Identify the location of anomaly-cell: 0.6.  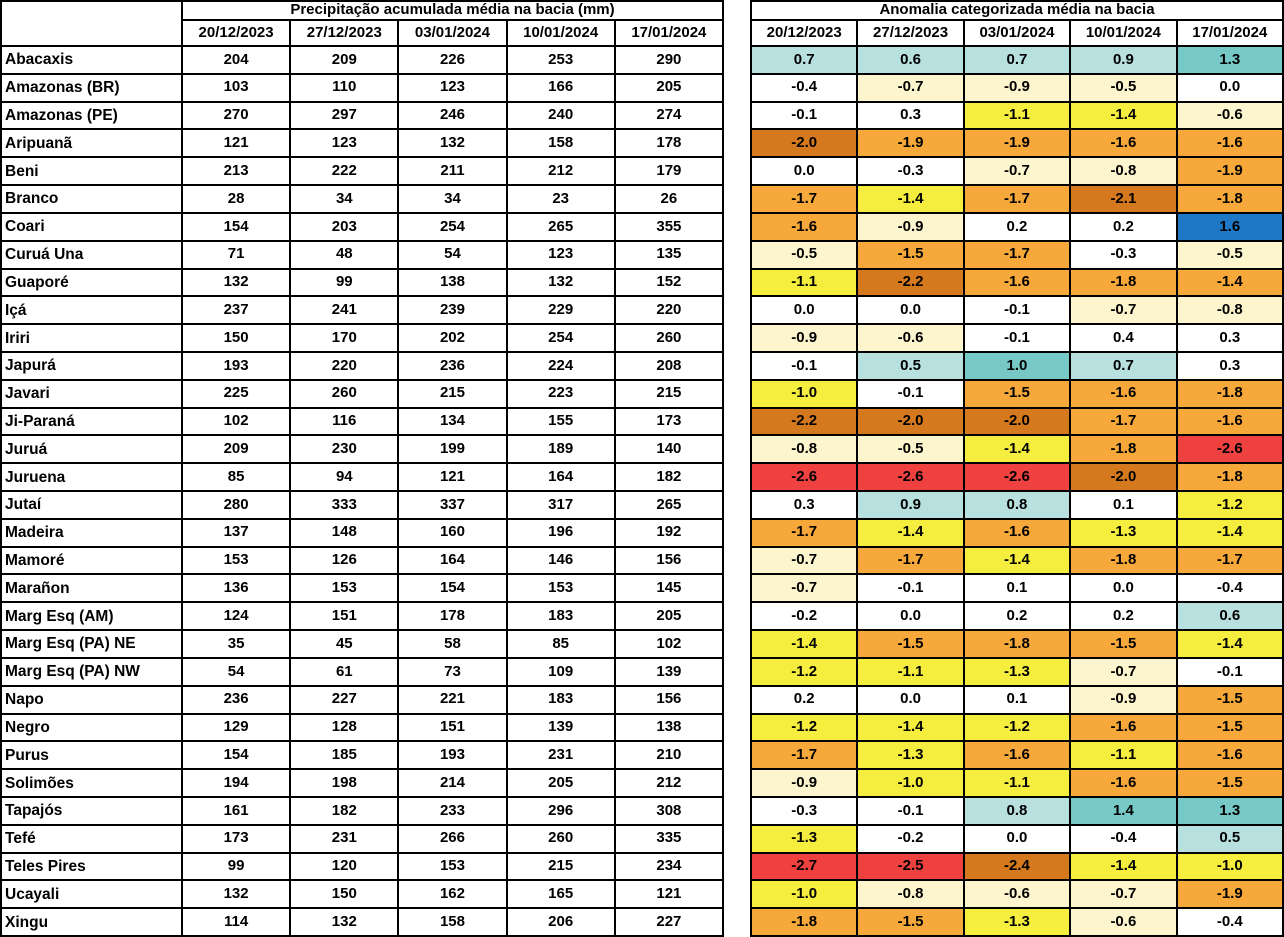
(1229, 616).